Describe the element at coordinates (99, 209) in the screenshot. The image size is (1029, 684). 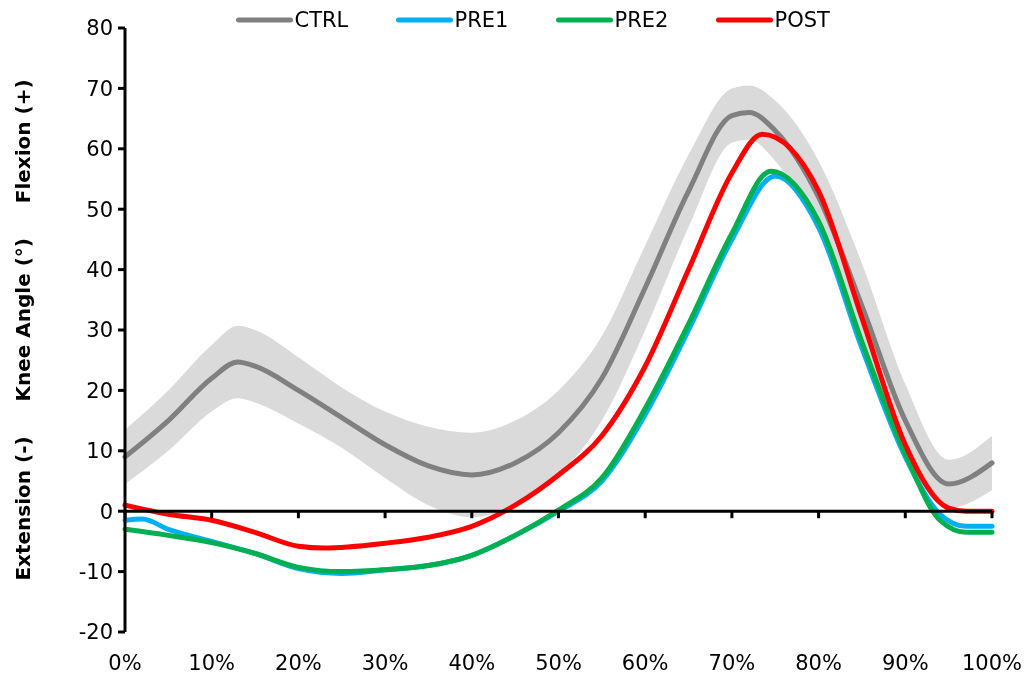
I see `y-tick-label: 50` at that location.